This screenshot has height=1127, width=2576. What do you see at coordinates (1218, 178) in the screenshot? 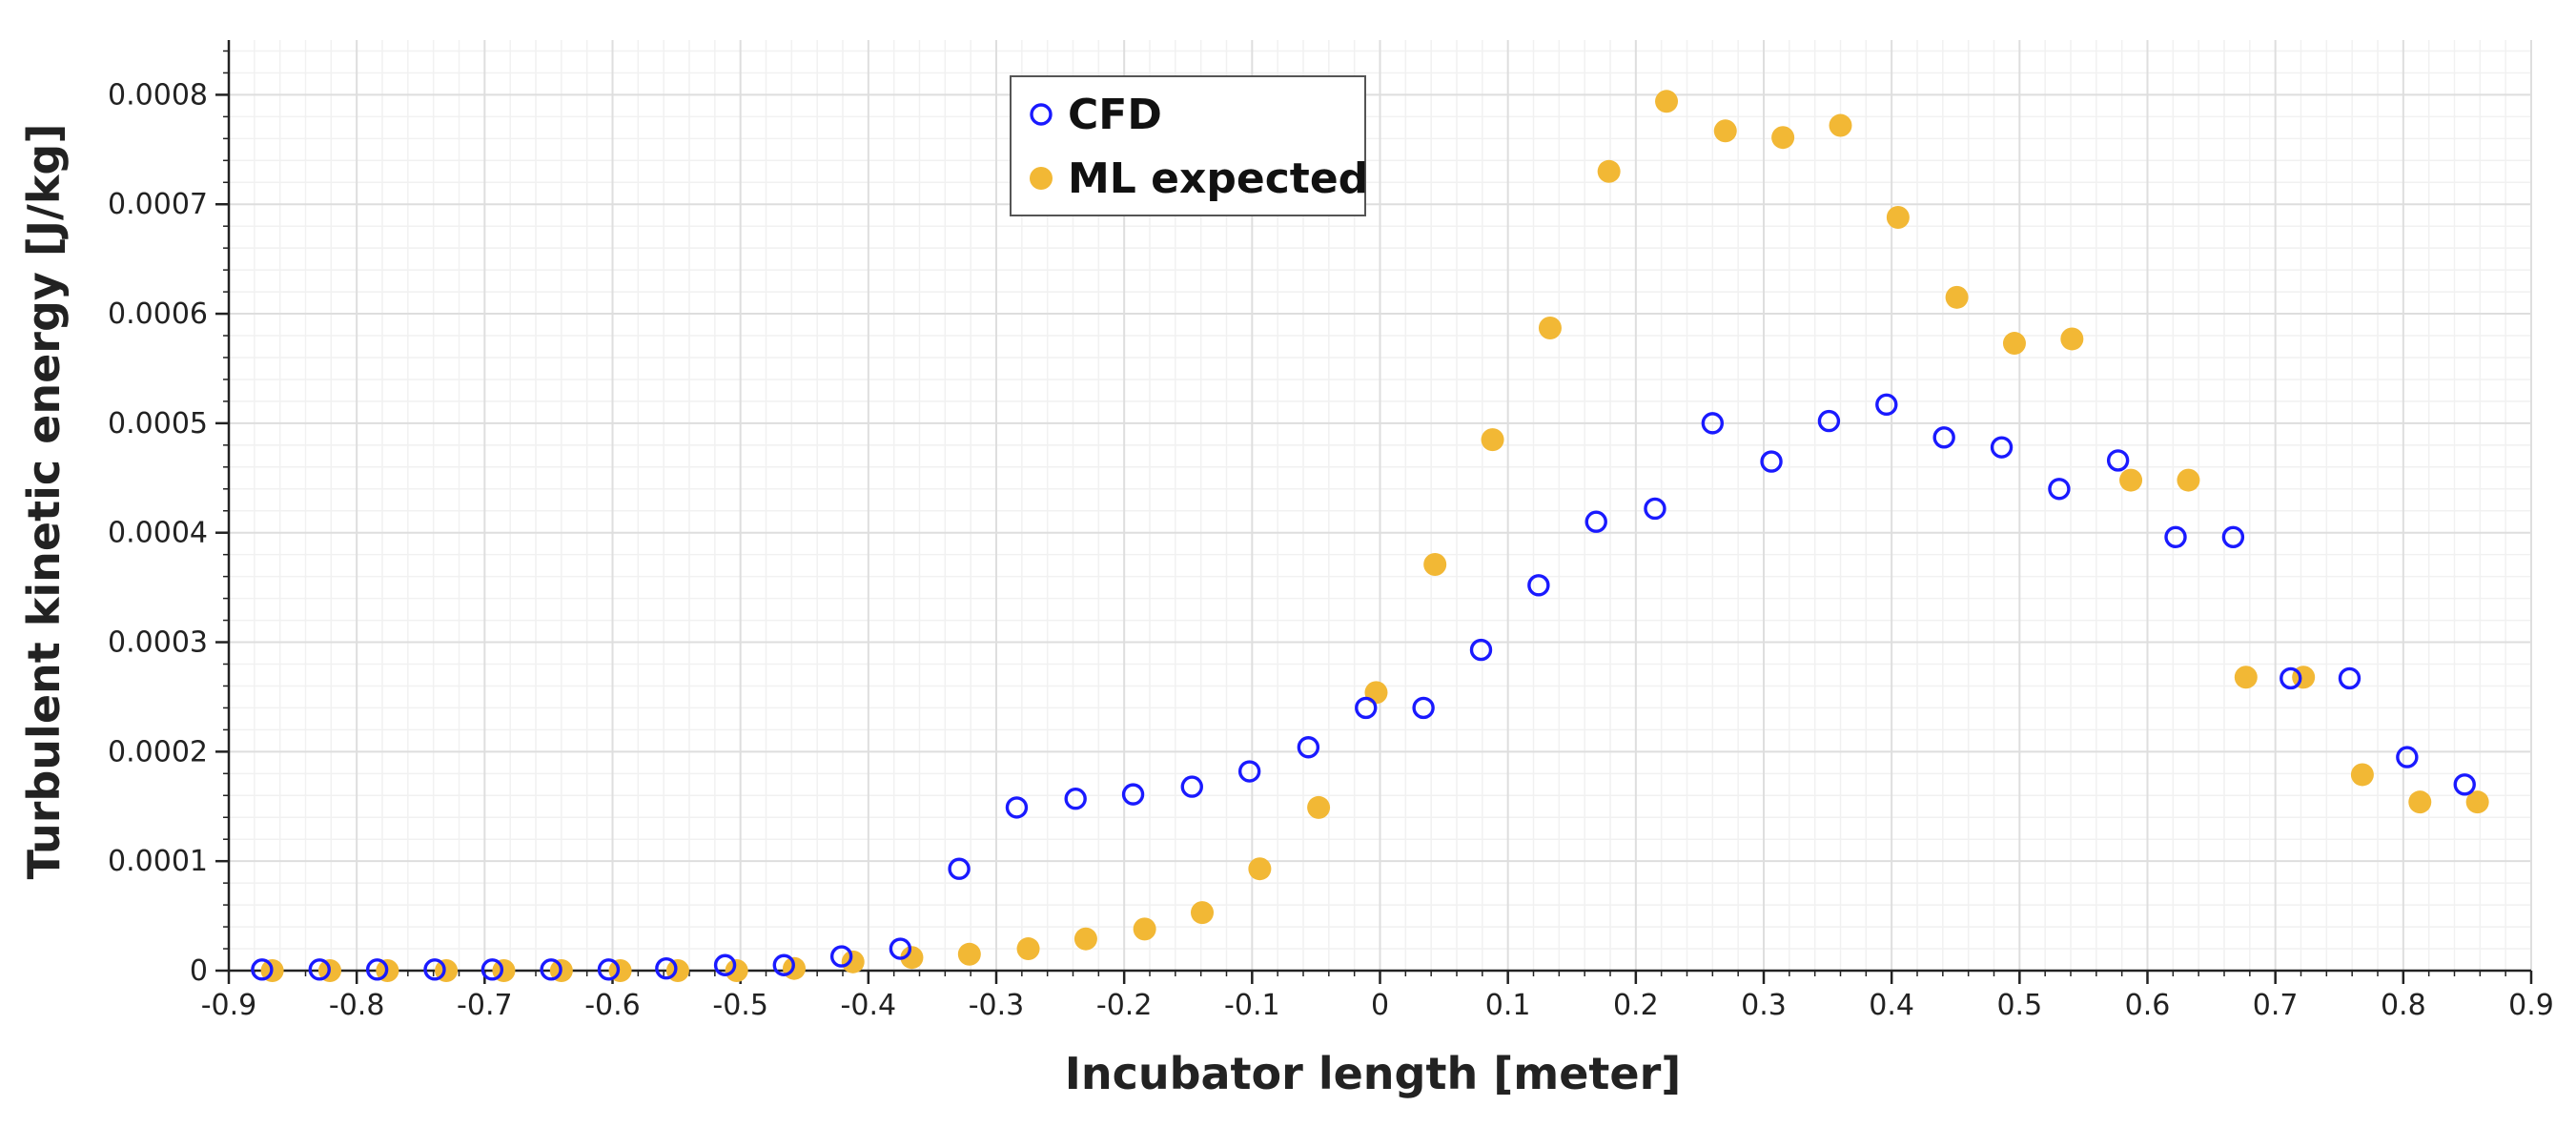
I see `legend-label-ml-expected: ML expected` at bounding box center [1218, 178].